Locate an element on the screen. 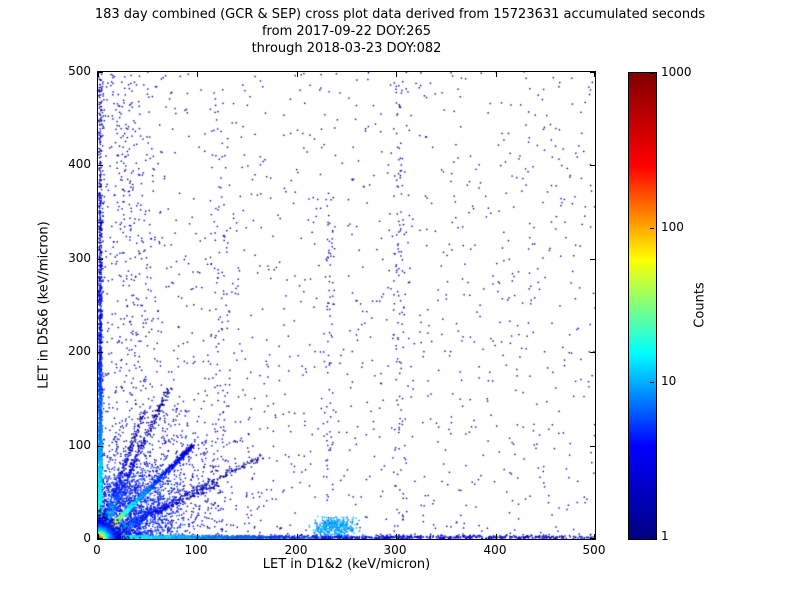  y-axis-label: LET in D5&6 (keV/micron) is located at coordinates (44, 305).